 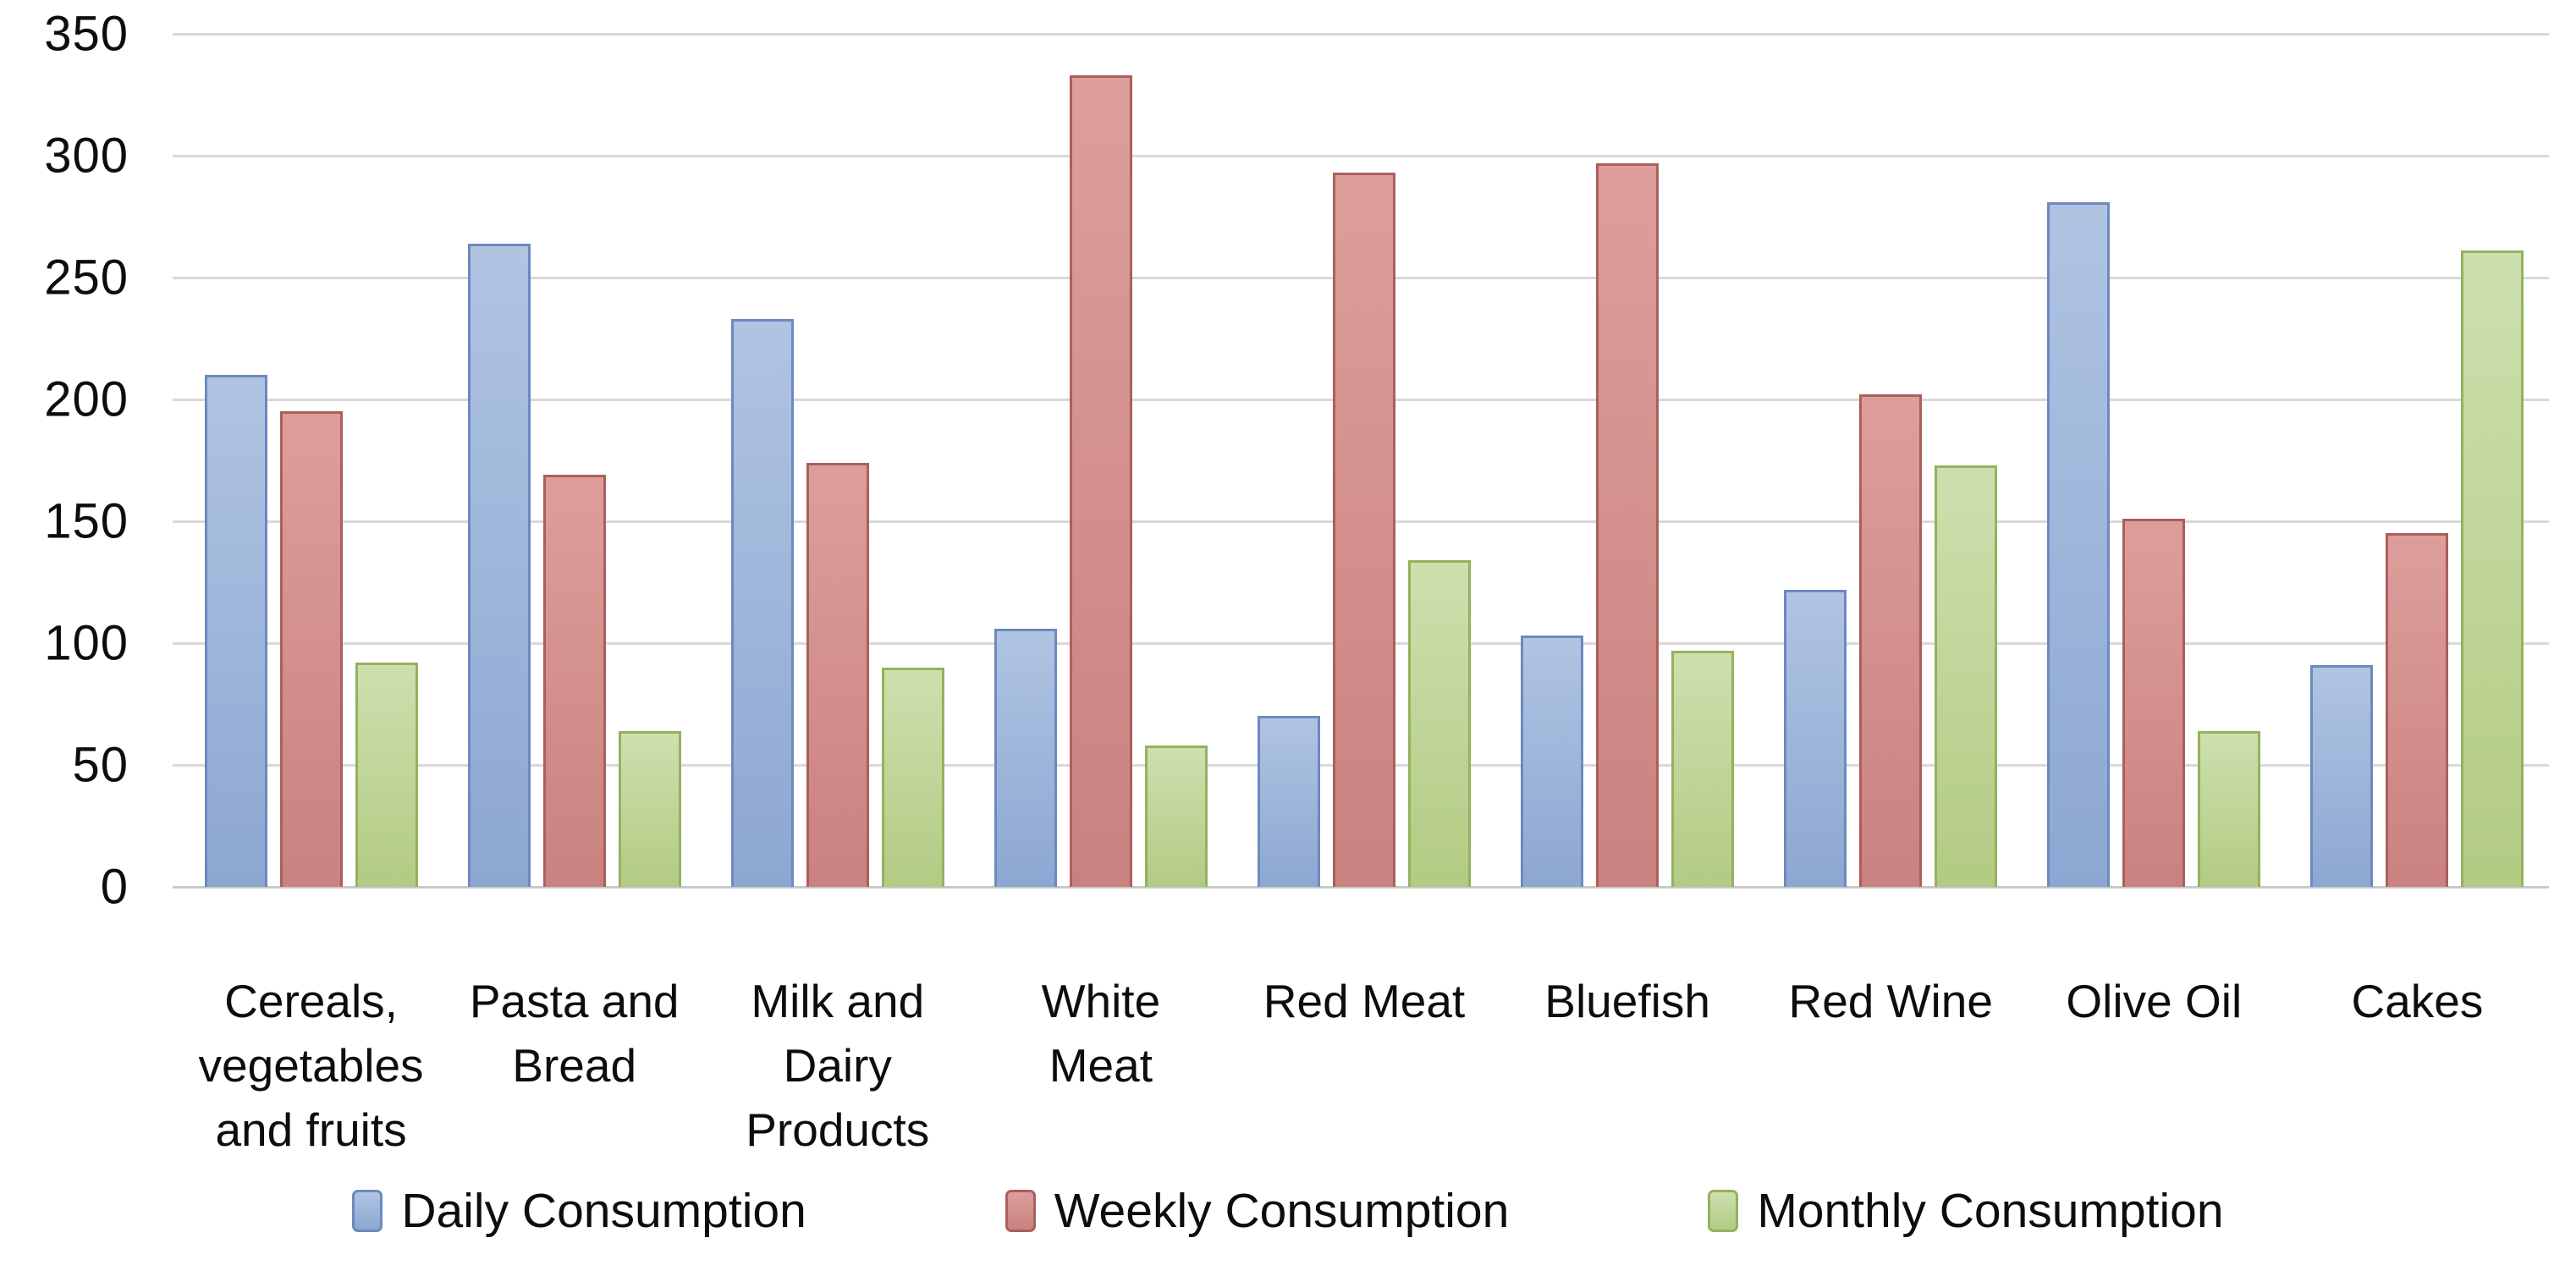 I want to click on legend-item-monthly-consumption: Monthly Consumption, so click(x=1966, y=1211).